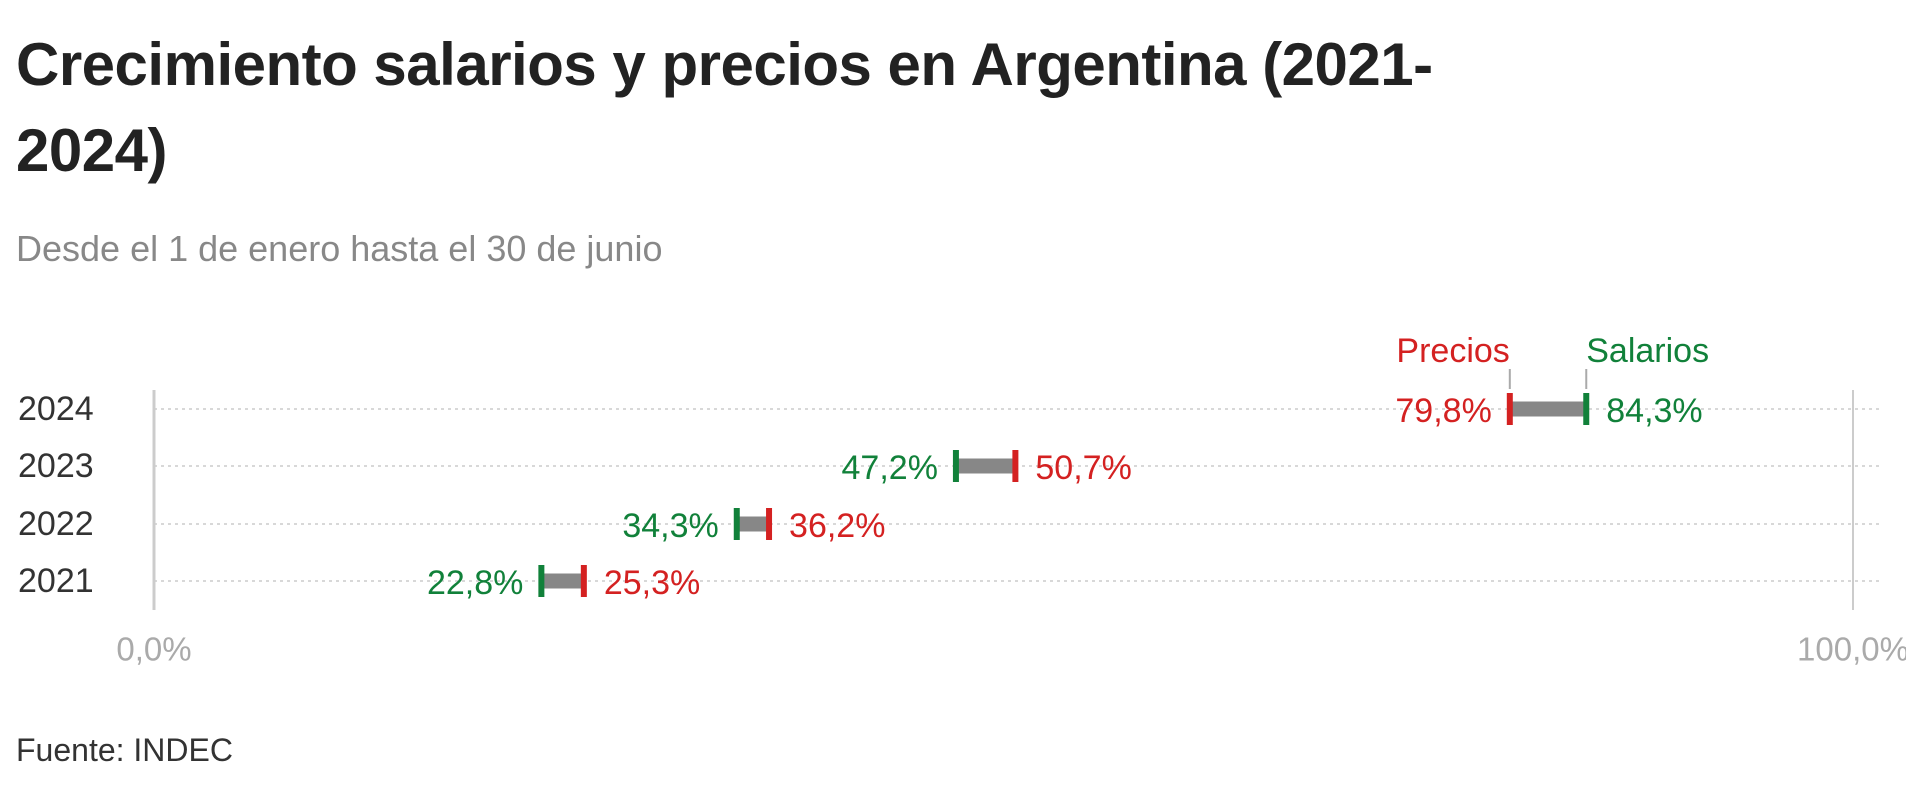  Describe the element at coordinates (475, 583) in the screenshot. I see `salarios-data-label: 22,8%` at that location.